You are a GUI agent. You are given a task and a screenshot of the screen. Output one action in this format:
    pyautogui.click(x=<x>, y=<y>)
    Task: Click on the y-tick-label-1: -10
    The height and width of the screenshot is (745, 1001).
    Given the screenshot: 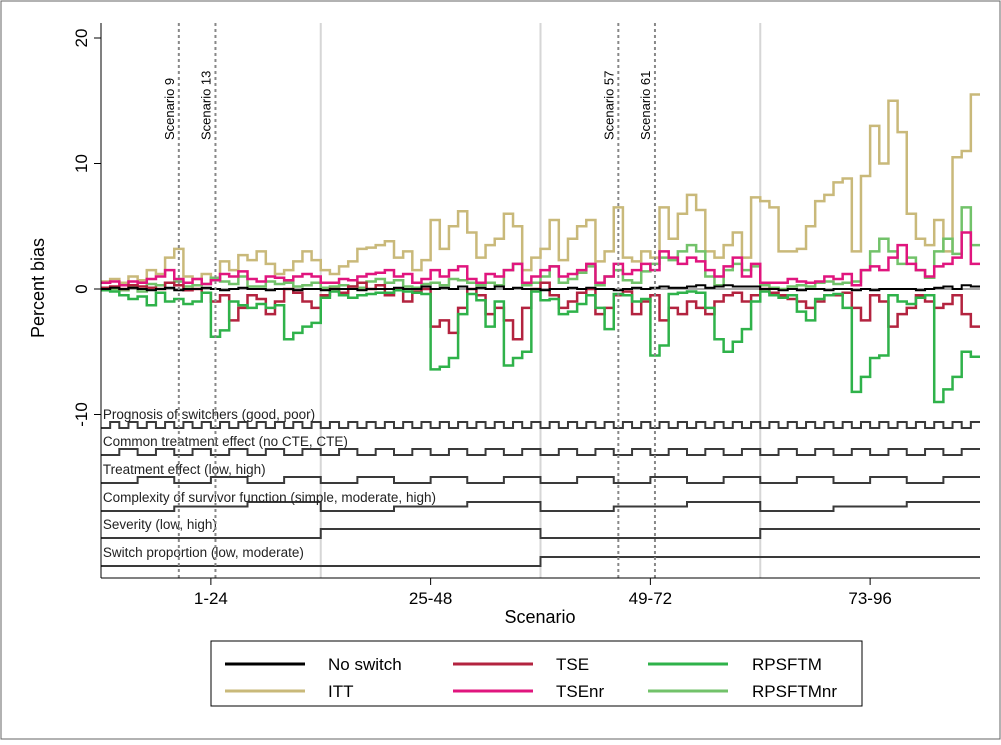 What is the action you would take?
    pyautogui.click(x=81, y=414)
    